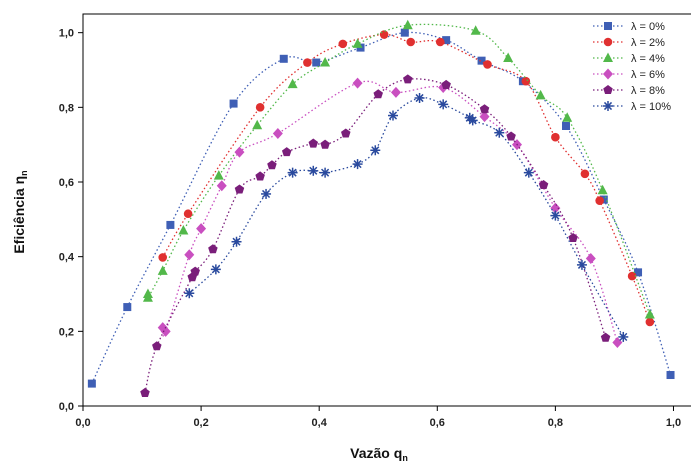 Image resolution: width=691 pixels, height=468 pixels. I want to click on x-tick-label: 0,6, so click(437, 423).